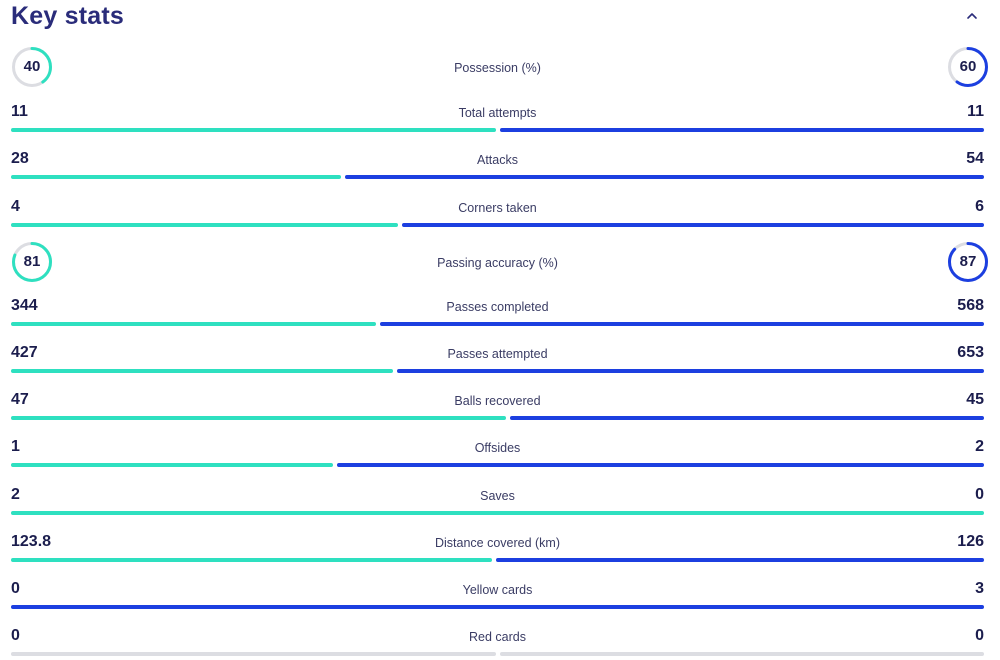  What do you see at coordinates (741, 654) in the screenshot?
I see `empty-bar-away` at bounding box center [741, 654].